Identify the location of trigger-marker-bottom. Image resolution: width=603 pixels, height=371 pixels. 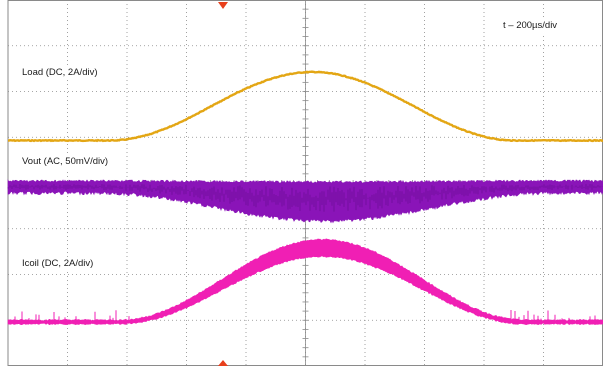
(223, 363).